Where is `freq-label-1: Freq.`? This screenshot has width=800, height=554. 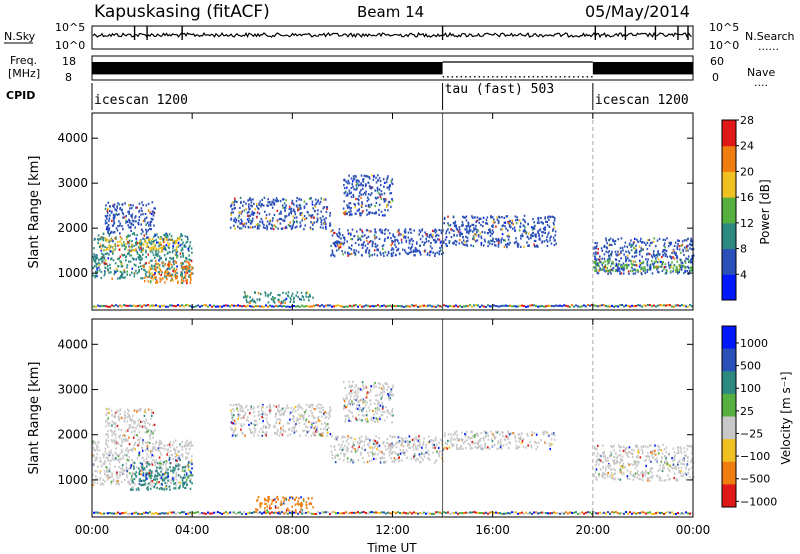 freq-label-1: Freq. is located at coordinates (23, 60).